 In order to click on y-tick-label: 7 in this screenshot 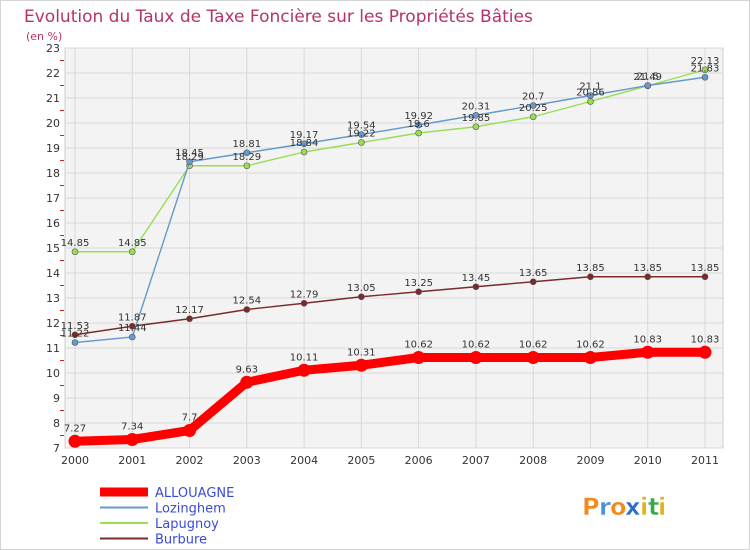, I will do `click(56, 448)`.